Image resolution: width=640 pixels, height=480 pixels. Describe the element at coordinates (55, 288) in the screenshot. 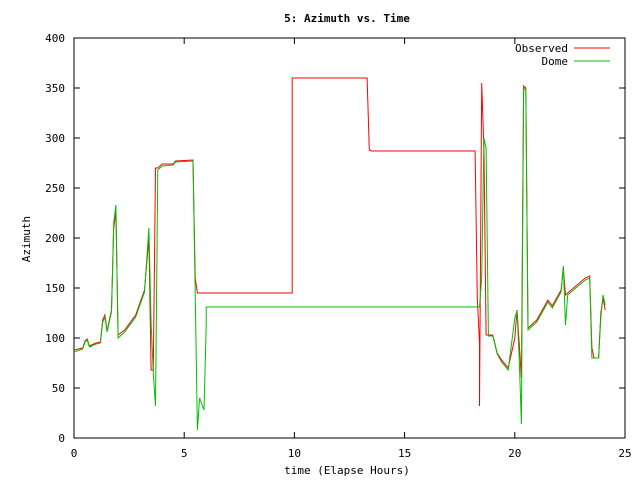

I see `y-tick-label: 150` at that location.